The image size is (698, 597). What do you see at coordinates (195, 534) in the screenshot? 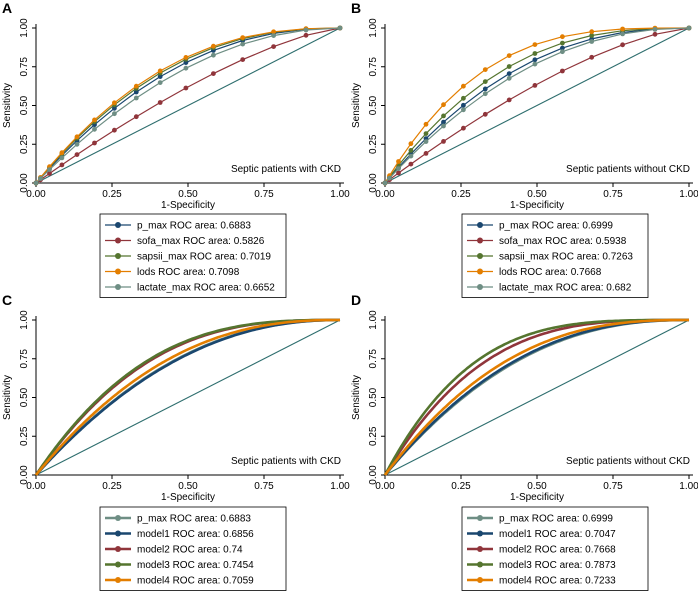
I see `legend-label: model1 ROC area: 0.6856` at bounding box center [195, 534].